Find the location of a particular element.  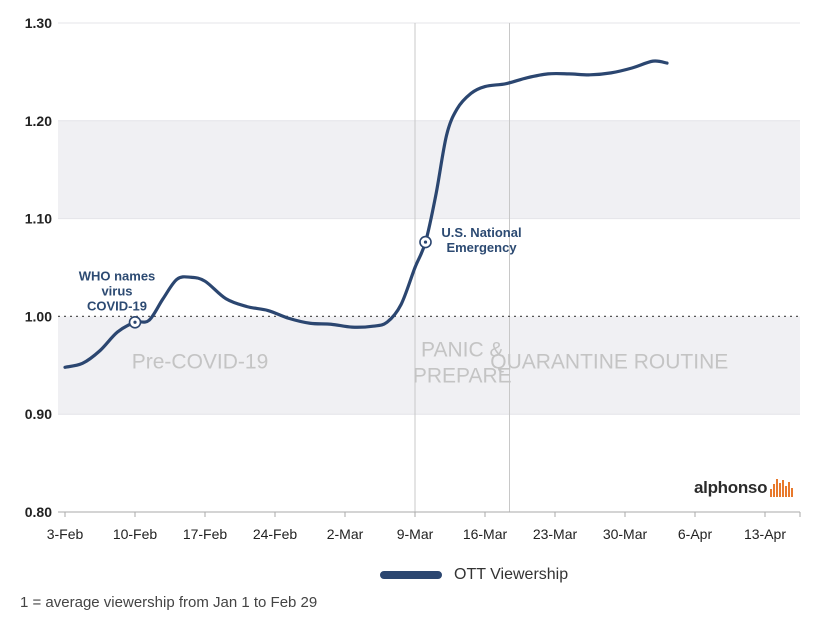

phase-label-2: QUARANTINE ROUTINE is located at coordinates (609, 361).